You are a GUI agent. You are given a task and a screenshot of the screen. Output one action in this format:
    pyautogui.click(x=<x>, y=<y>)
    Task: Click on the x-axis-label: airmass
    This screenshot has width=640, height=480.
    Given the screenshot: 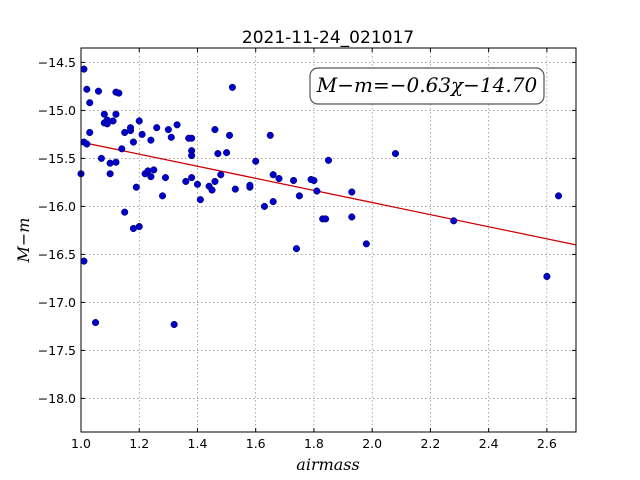 What is the action you would take?
    pyautogui.click(x=327, y=464)
    